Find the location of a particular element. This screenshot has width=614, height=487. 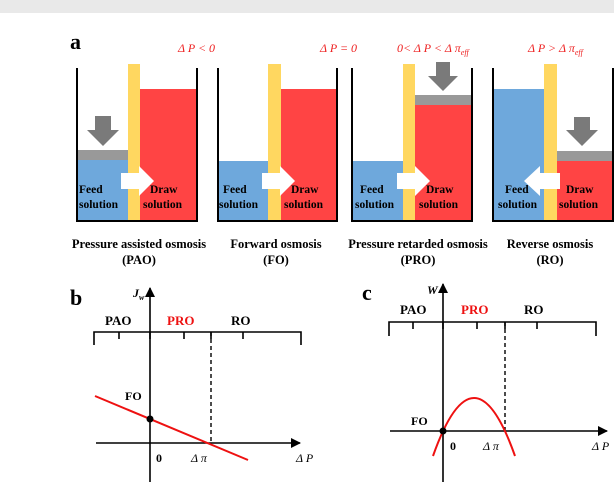

process-name-pro: Pressure retarded osmosis is located at coordinates (418, 244).